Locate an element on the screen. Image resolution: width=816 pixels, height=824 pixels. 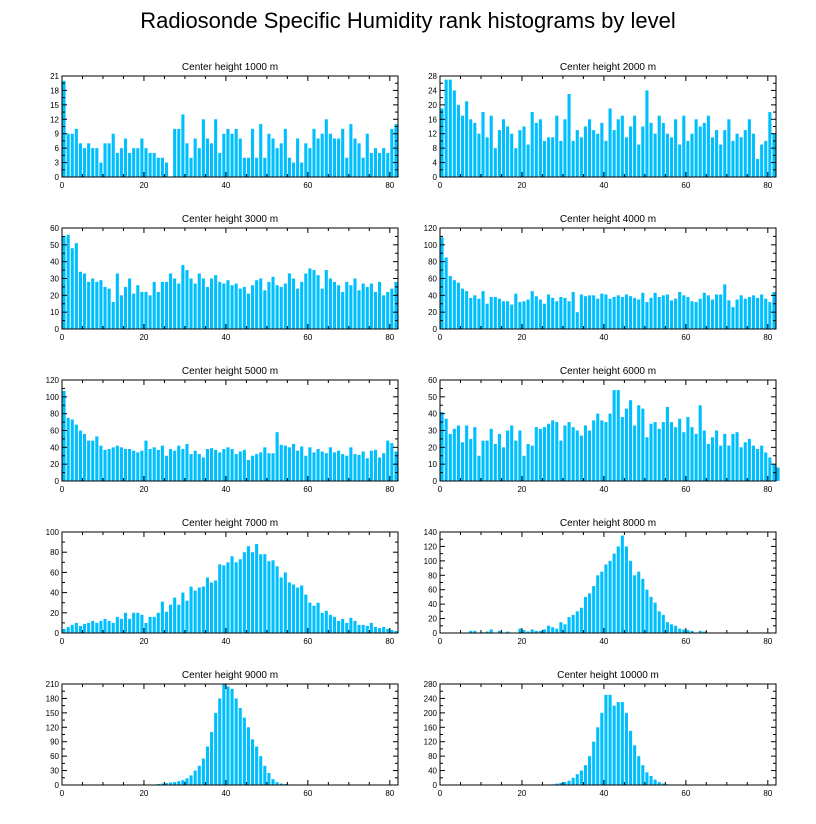
y-tick-label: 12 is located at coordinates (54, 119).